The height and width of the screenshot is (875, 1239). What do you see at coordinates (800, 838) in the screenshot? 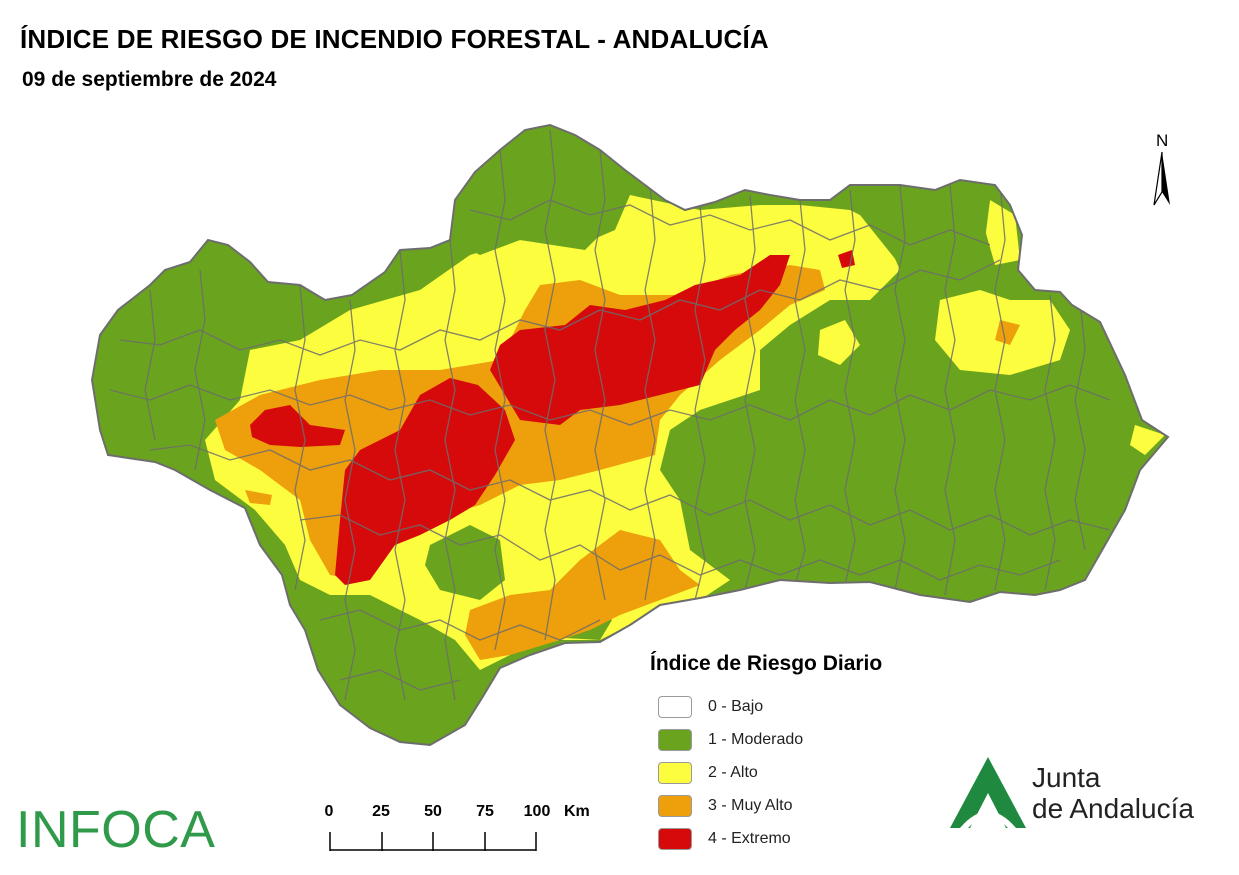
I see `legend-item-extremo: 4 - Extremo` at bounding box center [800, 838].